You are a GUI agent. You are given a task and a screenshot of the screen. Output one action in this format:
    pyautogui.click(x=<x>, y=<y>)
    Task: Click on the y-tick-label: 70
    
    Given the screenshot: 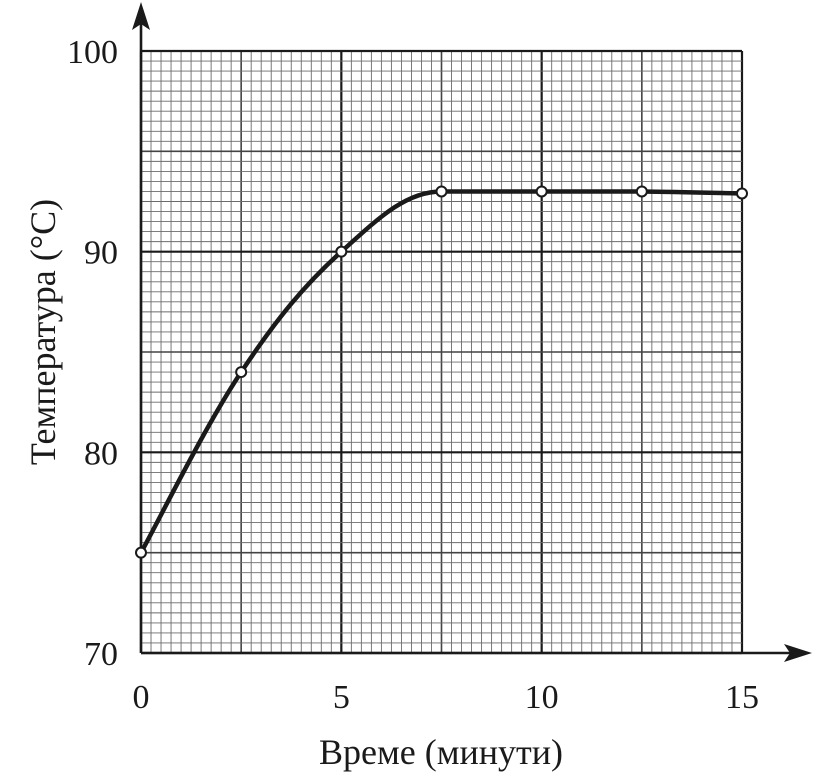 What is the action you would take?
    pyautogui.click(x=101, y=654)
    